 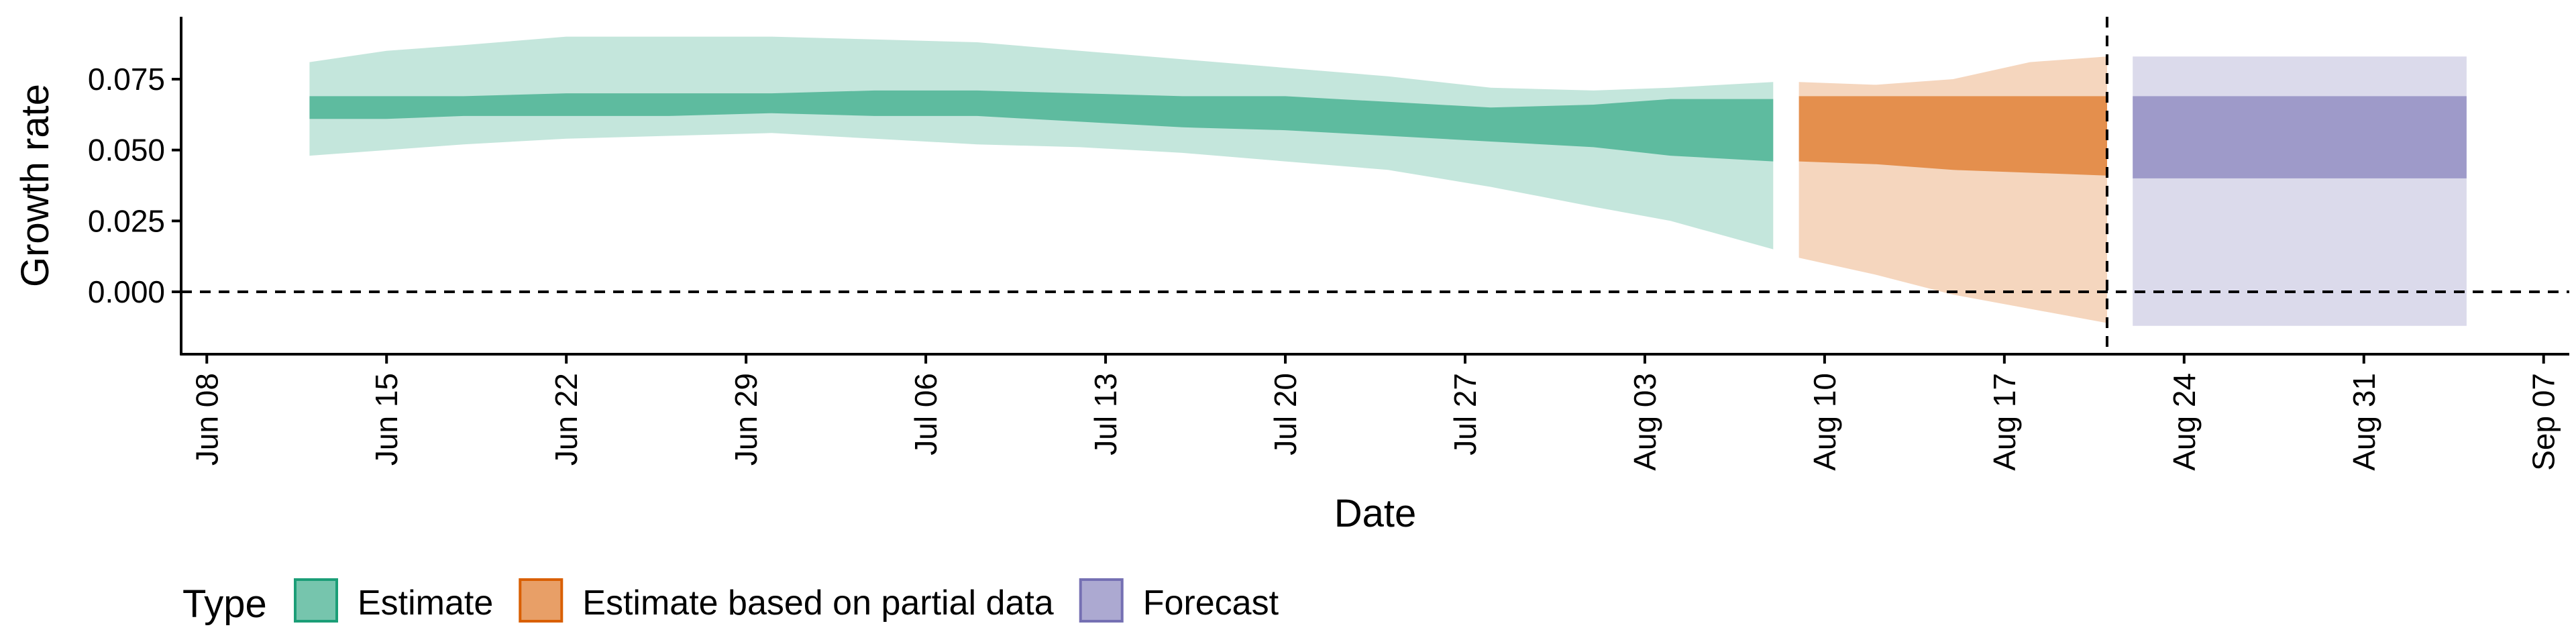 I want to click on x-tick-label: Sep 07, so click(x=2543, y=422).